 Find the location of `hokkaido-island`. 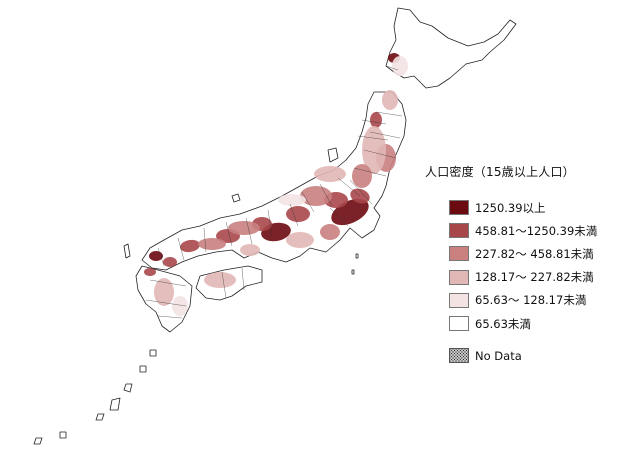

hokkaido-island is located at coordinates (451, 48).